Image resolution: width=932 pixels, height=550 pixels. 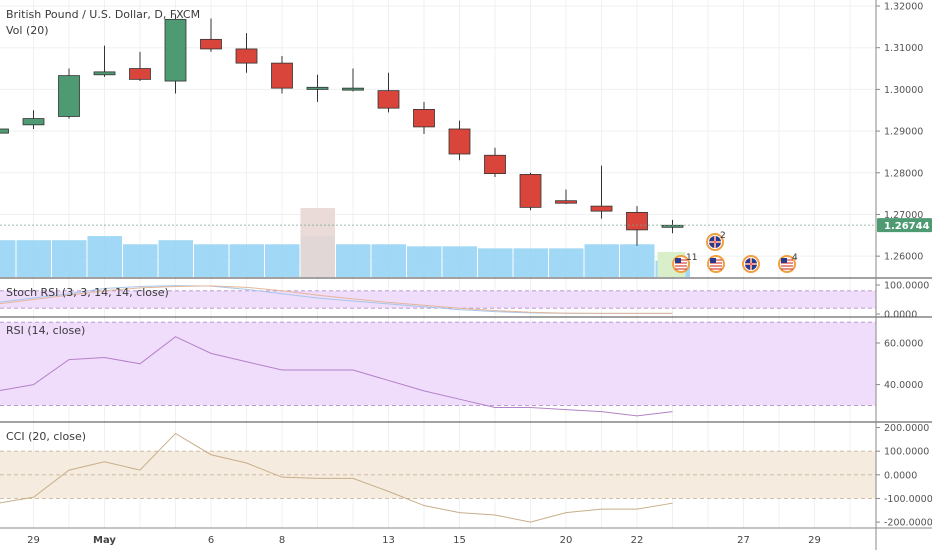 I want to click on stoch-d-line, so click(x=336, y=299).